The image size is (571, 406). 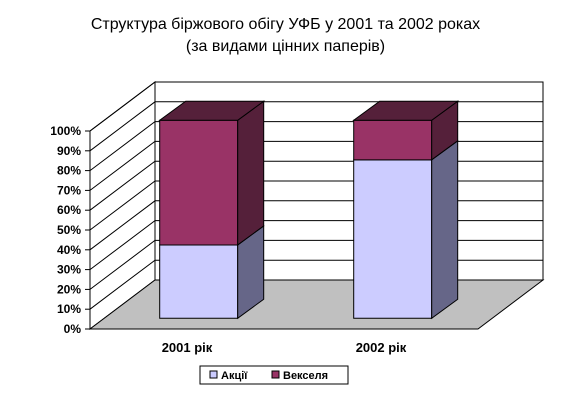 What do you see at coordinates (69, 151) in the screenshot?
I see `y-tick-label: 90%` at bounding box center [69, 151].